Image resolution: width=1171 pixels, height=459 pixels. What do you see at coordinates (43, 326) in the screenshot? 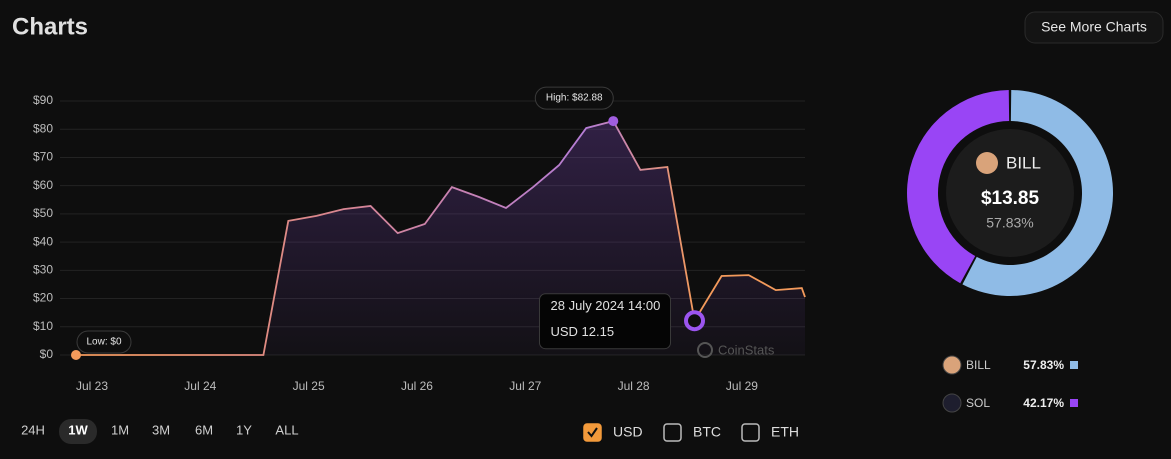
I see `y-tick-label: $10` at bounding box center [43, 326].